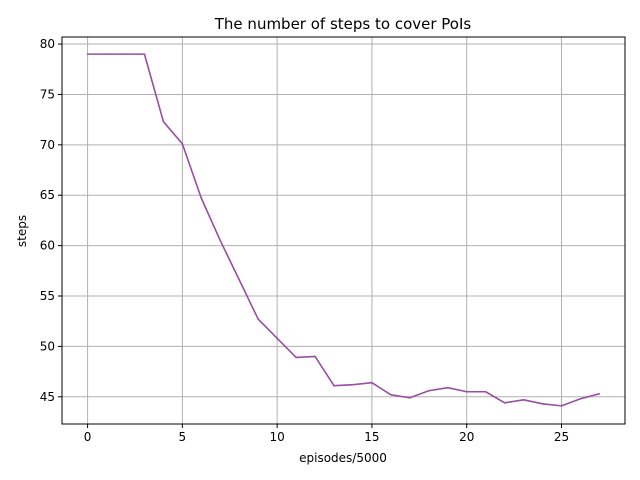 This screenshot has height=480, width=640. I want to click on y-tick-label: 70, so click(47, 145).